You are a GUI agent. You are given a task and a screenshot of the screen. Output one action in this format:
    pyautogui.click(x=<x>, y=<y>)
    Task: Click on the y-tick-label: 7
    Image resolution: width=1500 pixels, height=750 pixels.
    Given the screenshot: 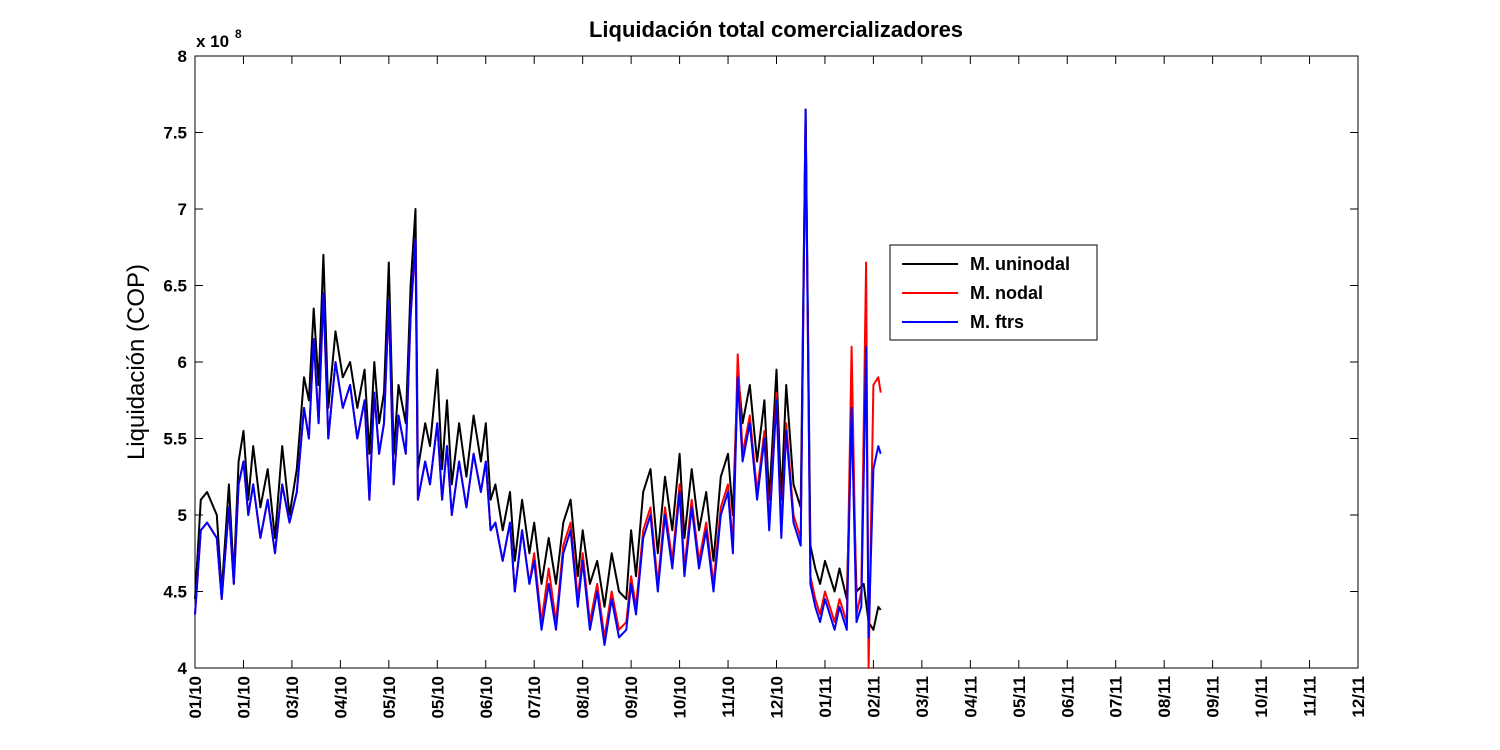 What is the action you would take?
    pyautogui.click(x=182, y=209)
    